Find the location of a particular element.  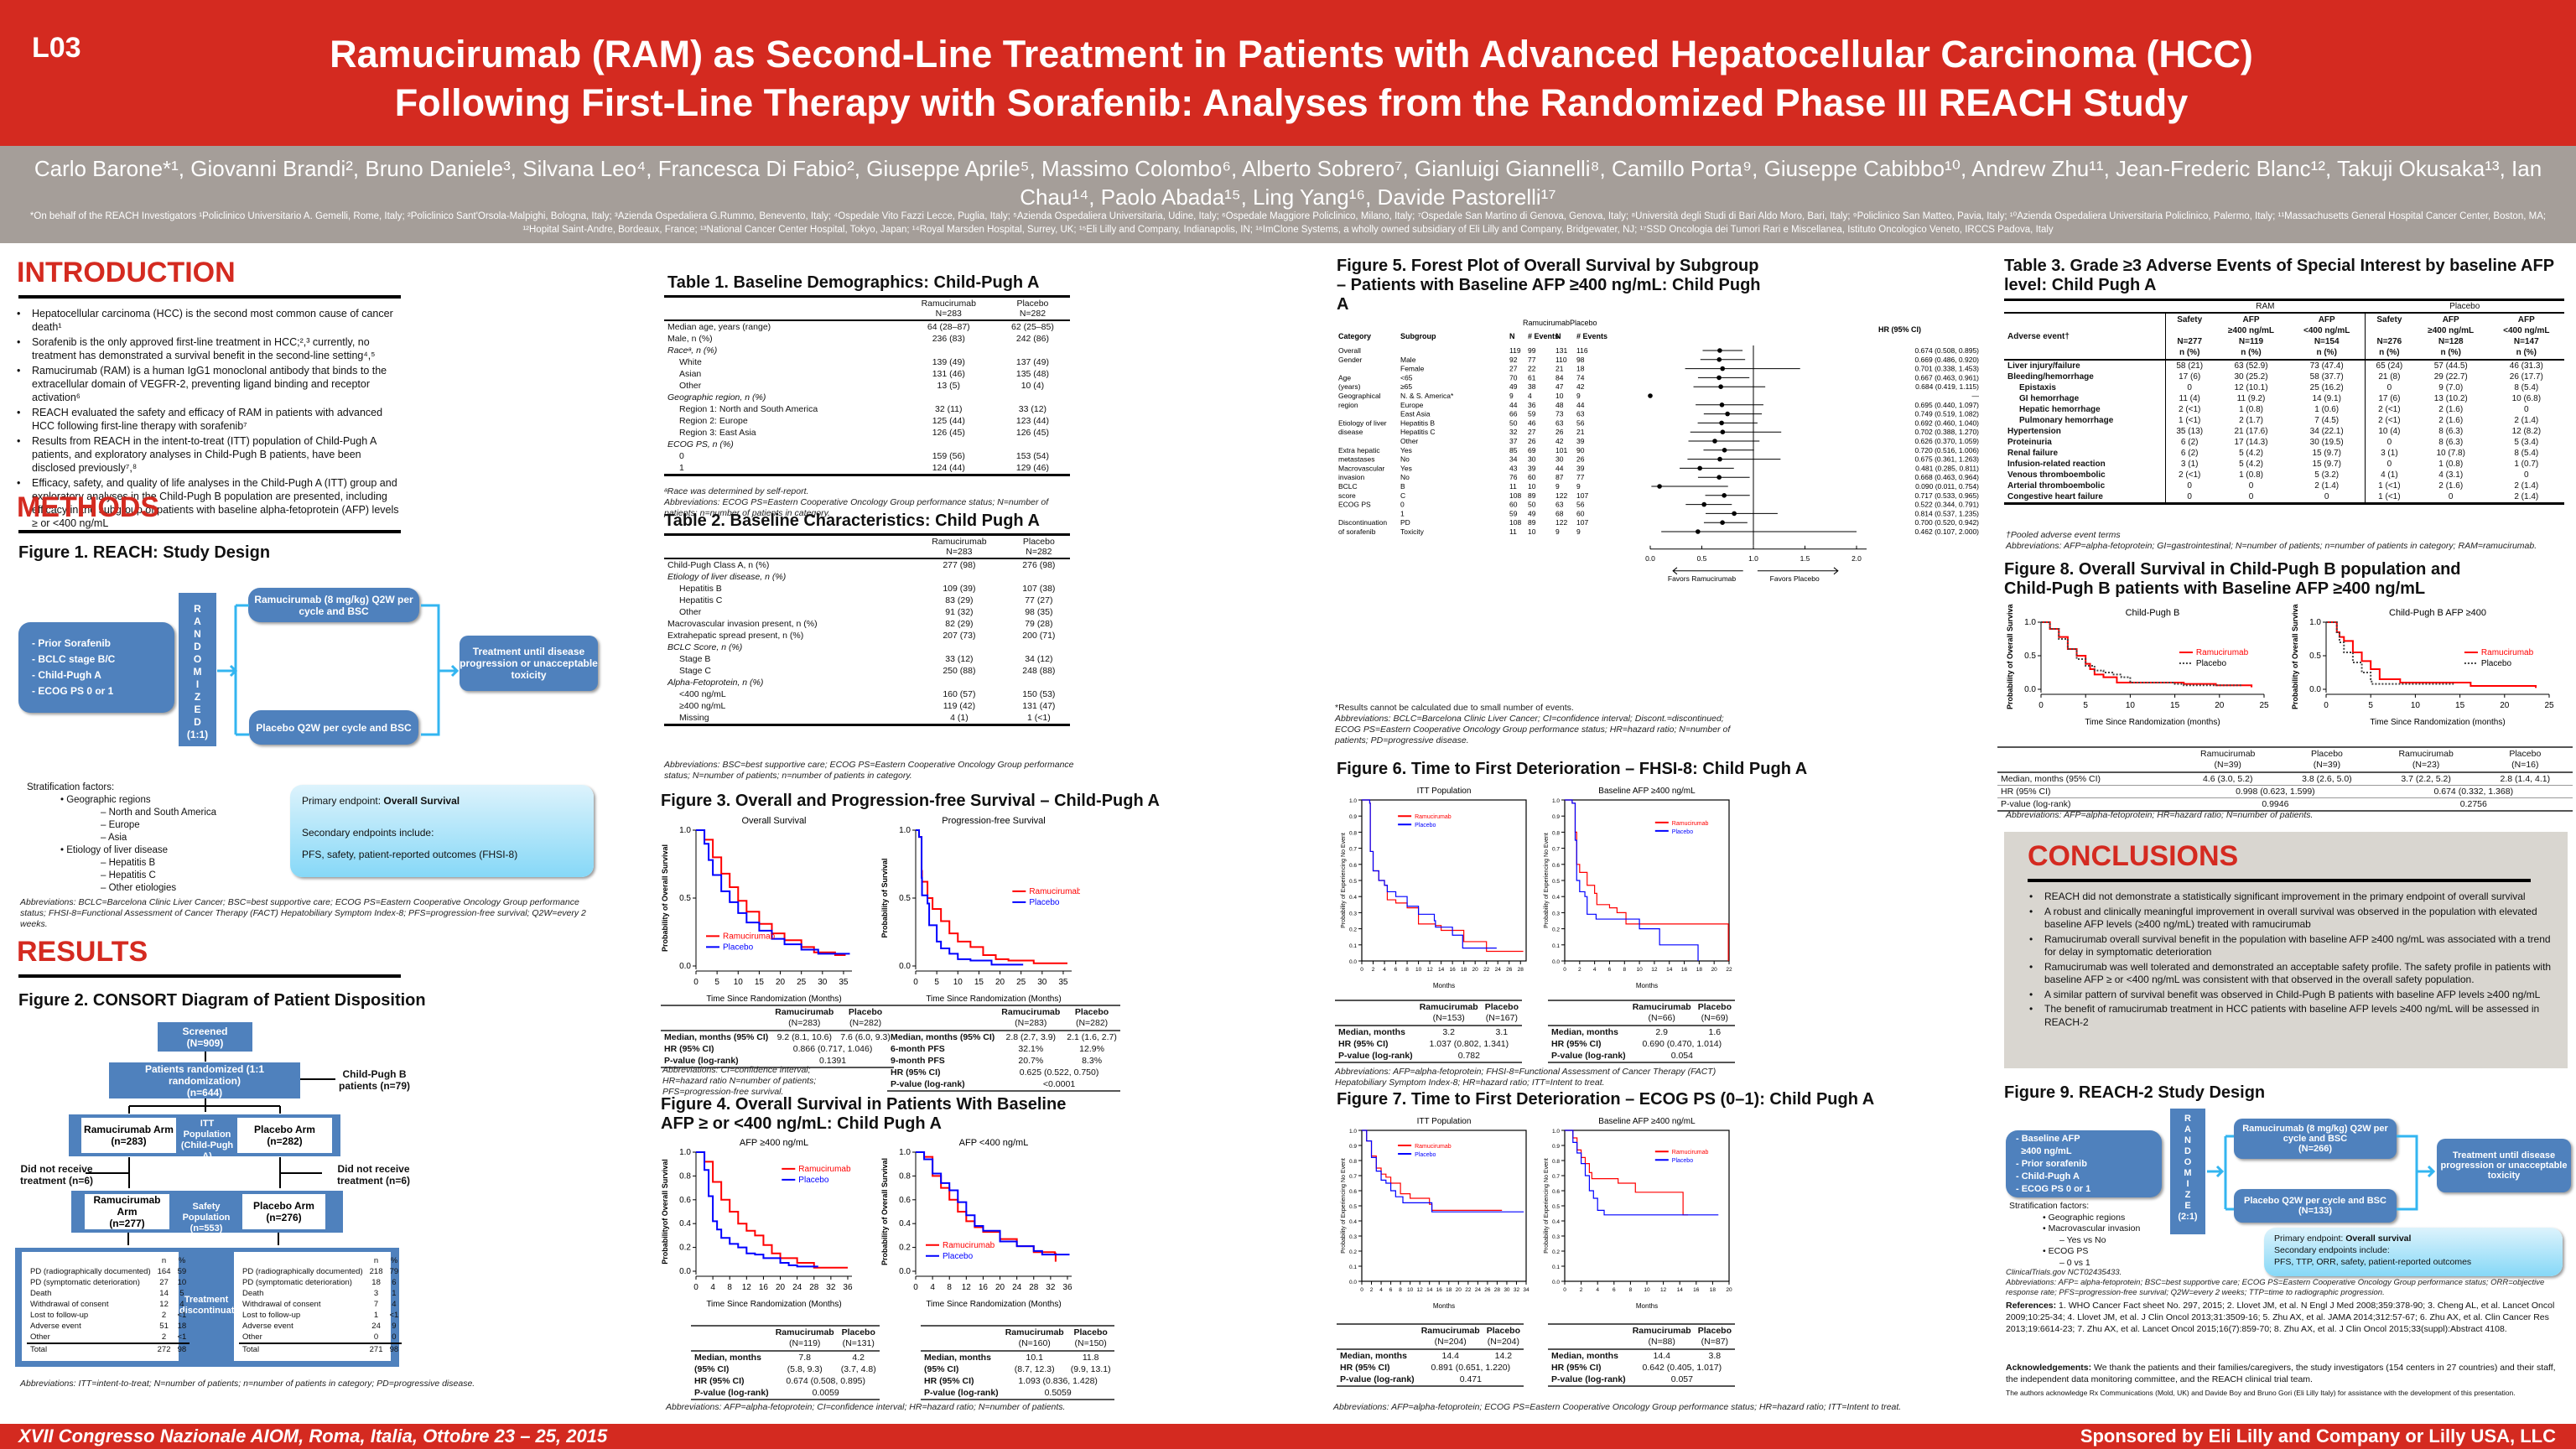

table-row: Median, months 3.2 3.1 is located at coordinates (1428, 1032).